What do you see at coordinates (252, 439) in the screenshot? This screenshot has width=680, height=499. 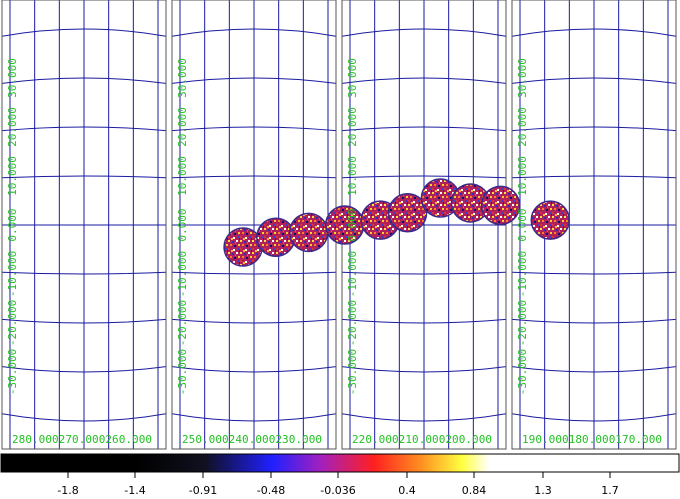 I see `ra-axis-labels: 250.000240.000230.000` at bounding box center [252, 439].